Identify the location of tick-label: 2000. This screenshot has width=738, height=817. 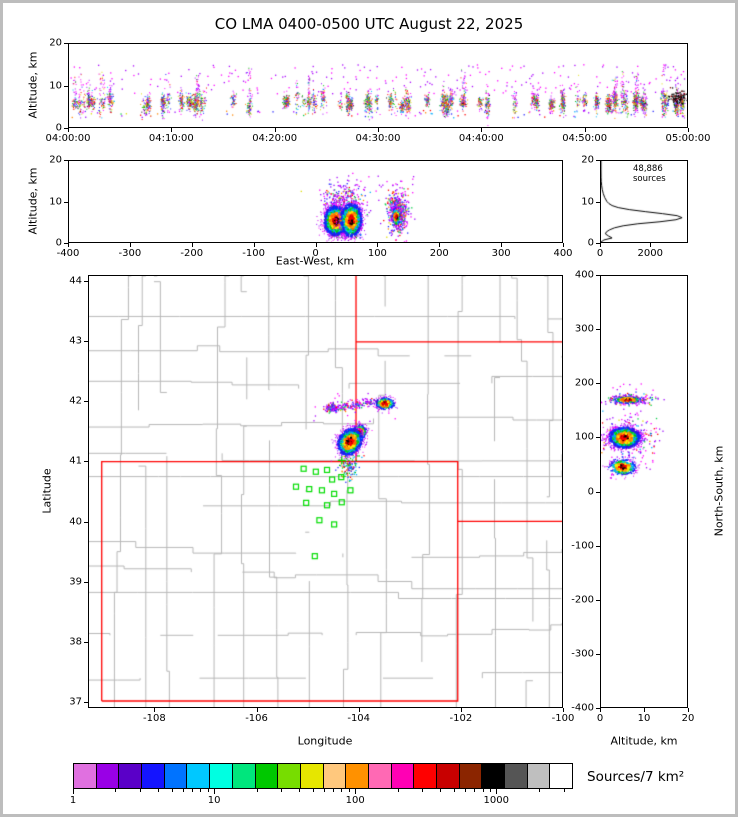
(650, 253).